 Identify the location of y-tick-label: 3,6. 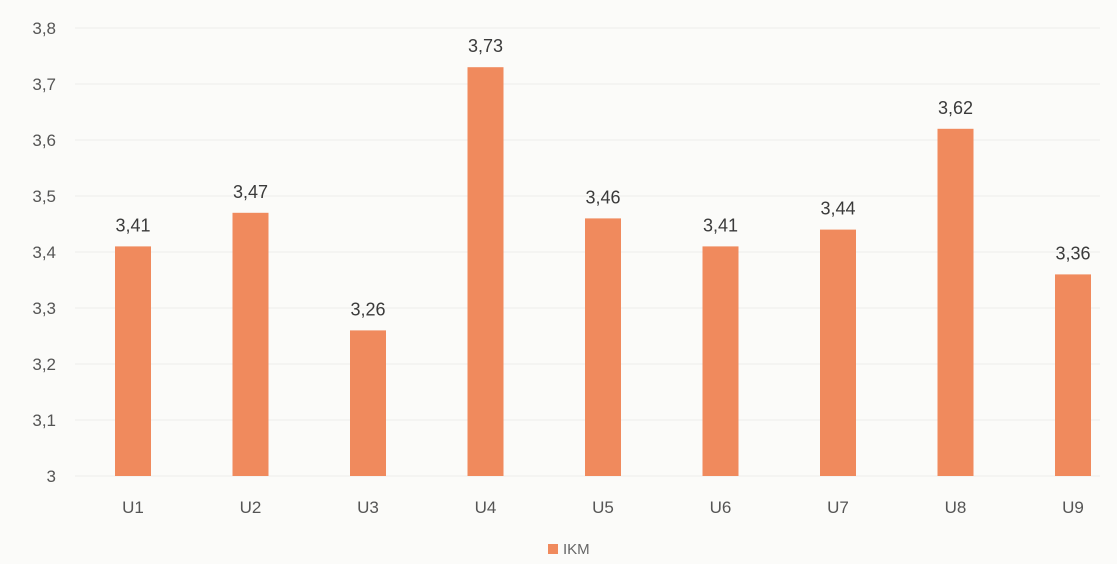
(44, 140).